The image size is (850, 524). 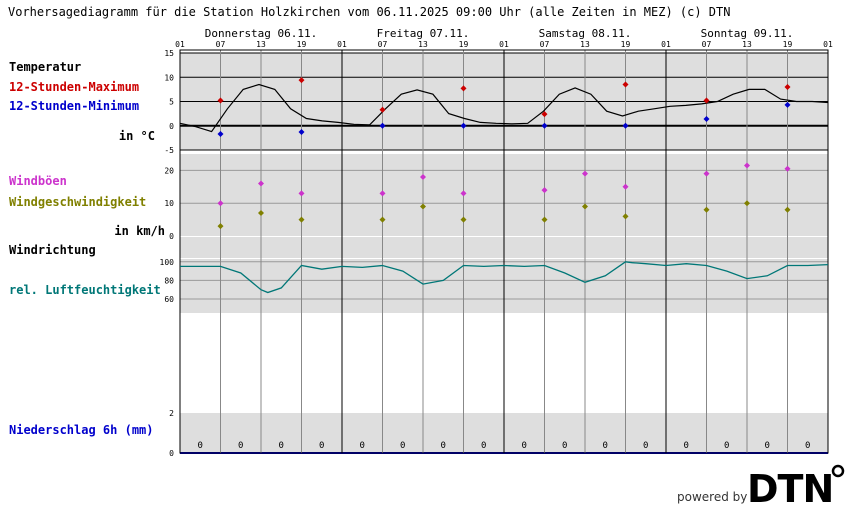 What do you see at coordinates (747, 33) in the screenshot?
I see `day-label: Sonntag 09.11.` at bounding box center [747, 33].